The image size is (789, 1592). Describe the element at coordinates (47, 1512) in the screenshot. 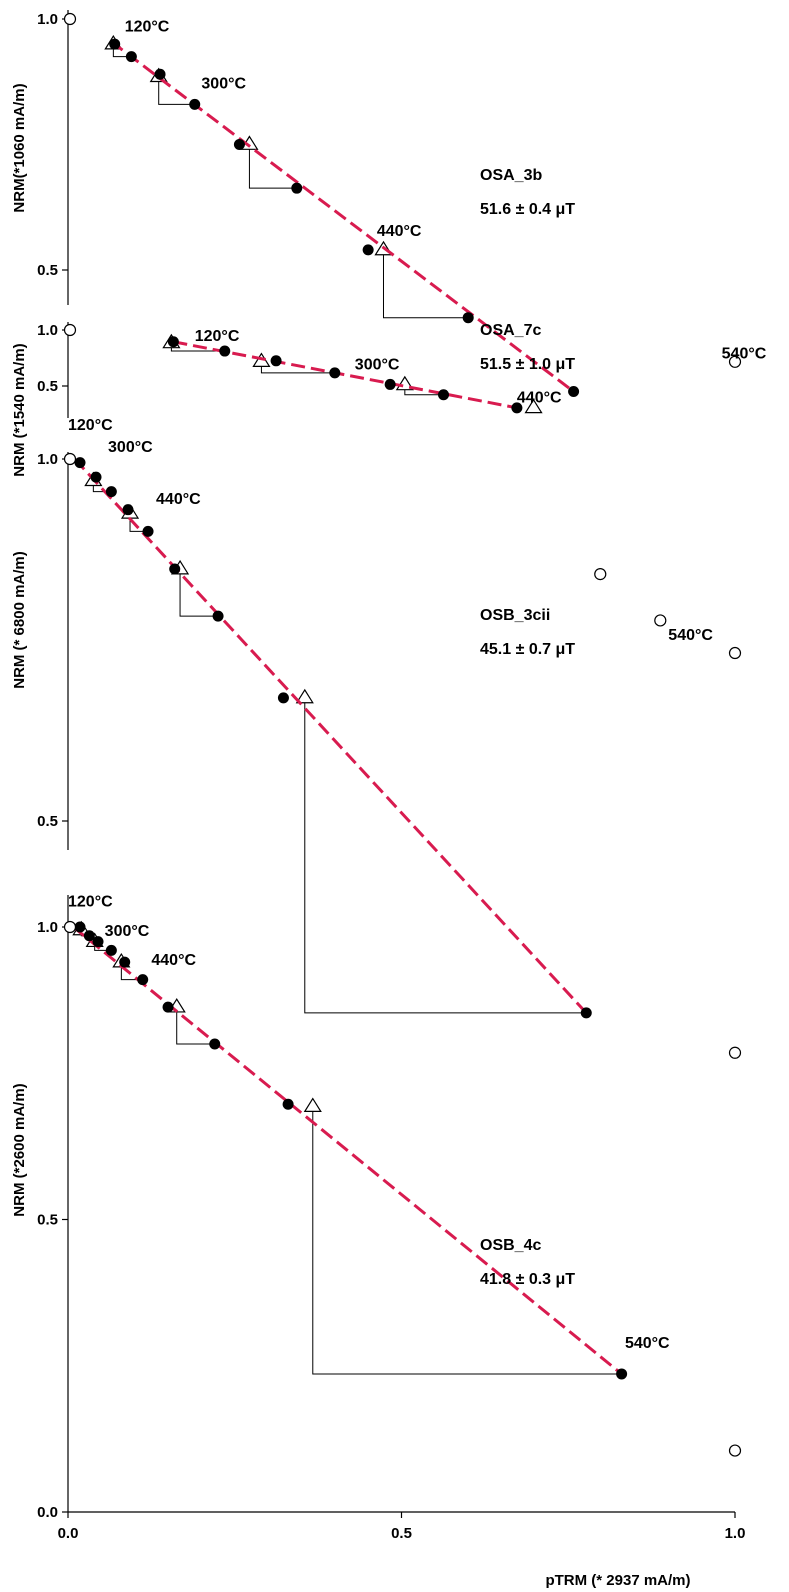

I see `y-tick-label: 0.0` at that location.